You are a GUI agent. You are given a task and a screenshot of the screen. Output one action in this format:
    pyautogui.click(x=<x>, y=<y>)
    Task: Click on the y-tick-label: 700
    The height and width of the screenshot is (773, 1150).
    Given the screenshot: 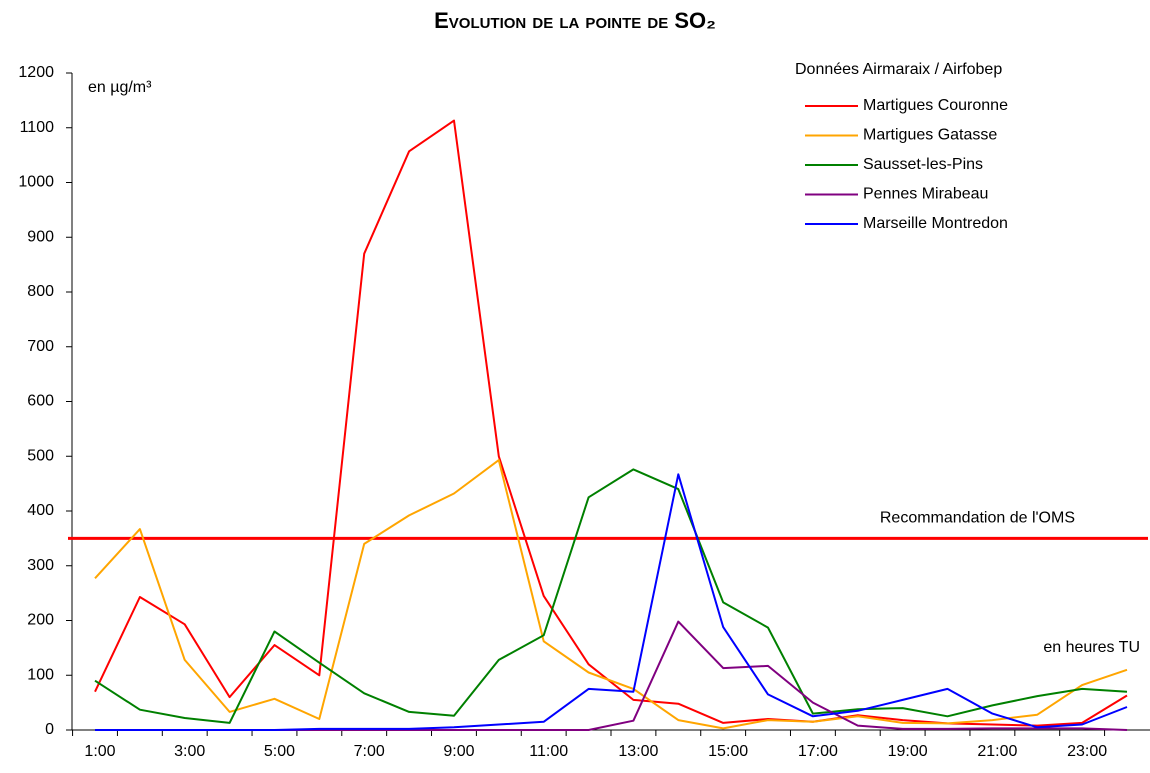 What is the action you would take?
    pyautogui.click(x=40, y=346)
    